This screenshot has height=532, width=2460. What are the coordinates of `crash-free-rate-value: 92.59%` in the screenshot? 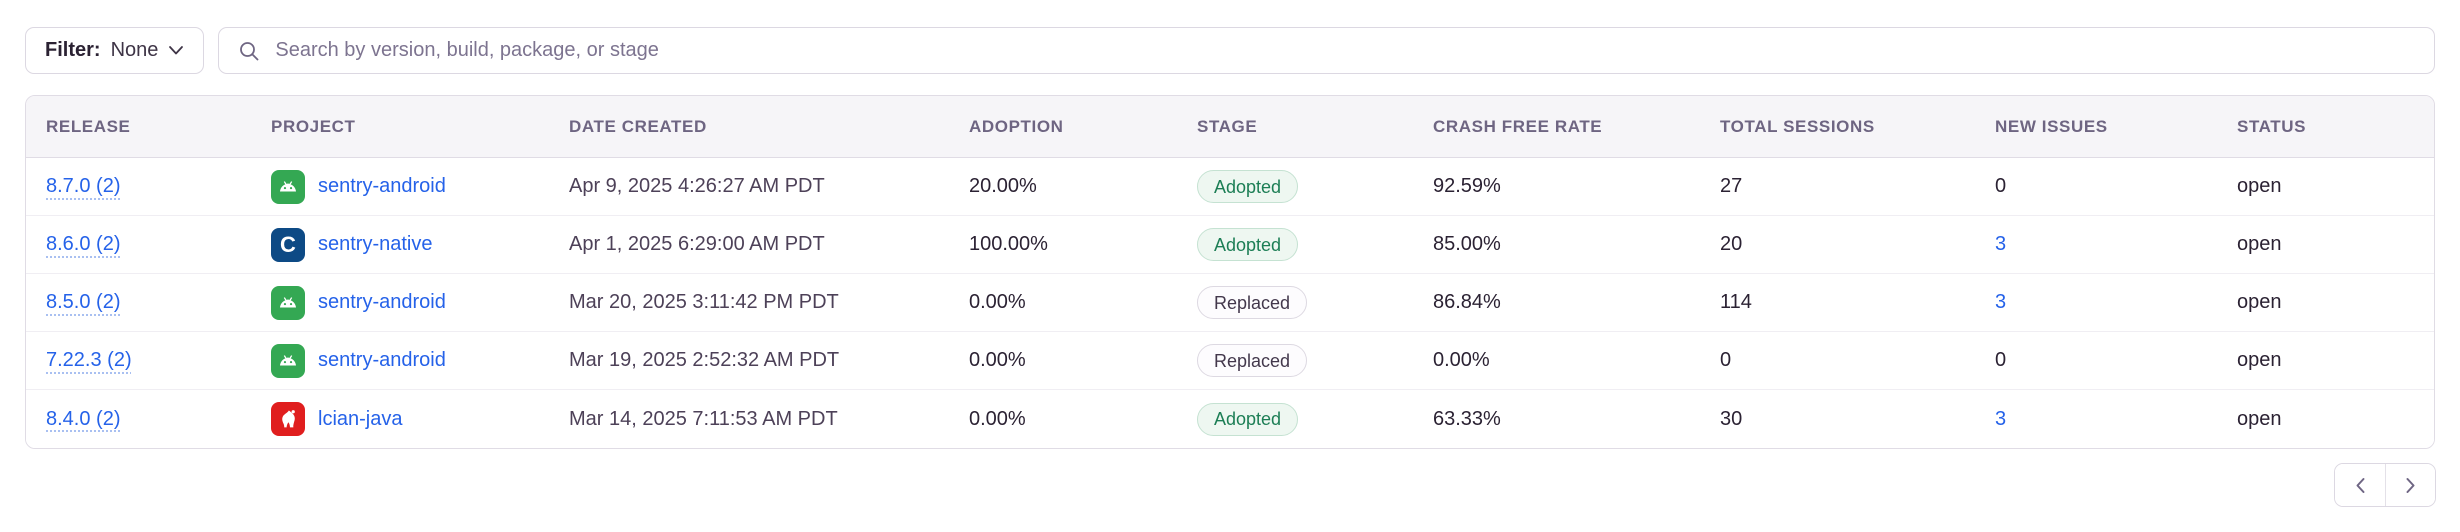 It's located at (1467, 186).